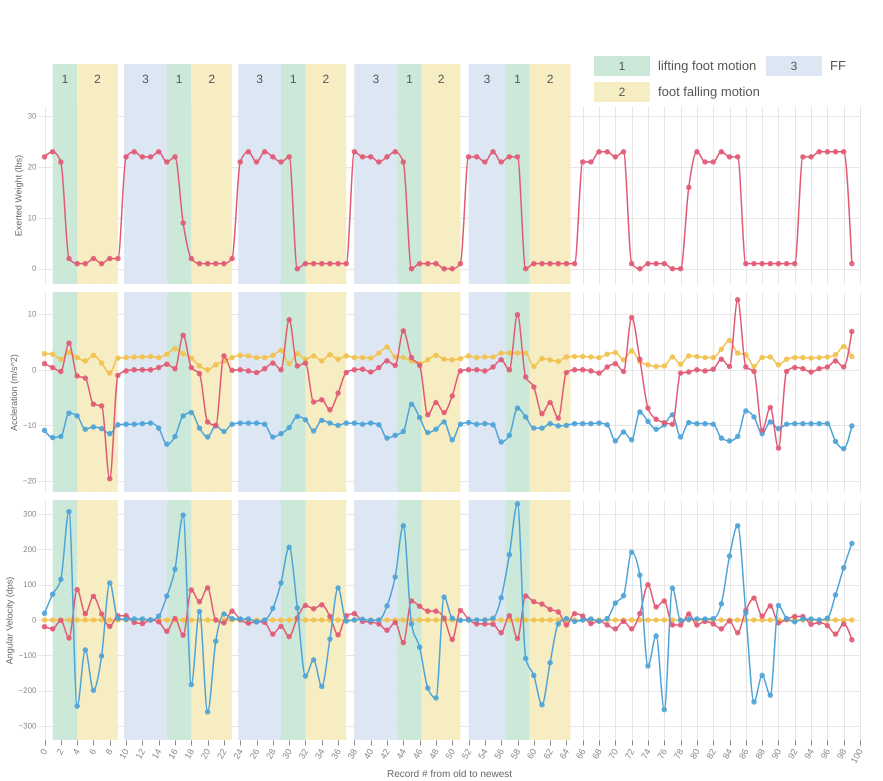 This screenshot has height=781, width=883. Describe the element at coordinates (222, 754) in the screenshot. I see `x-tick-label: 22` at that location.